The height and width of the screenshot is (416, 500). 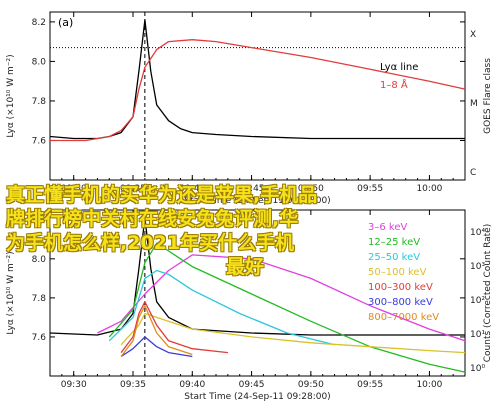 What do you see at coordinates (477, 335) in the screenshot?
I see `y2-tick-label: 10¹` at bounding box center [477, 335].